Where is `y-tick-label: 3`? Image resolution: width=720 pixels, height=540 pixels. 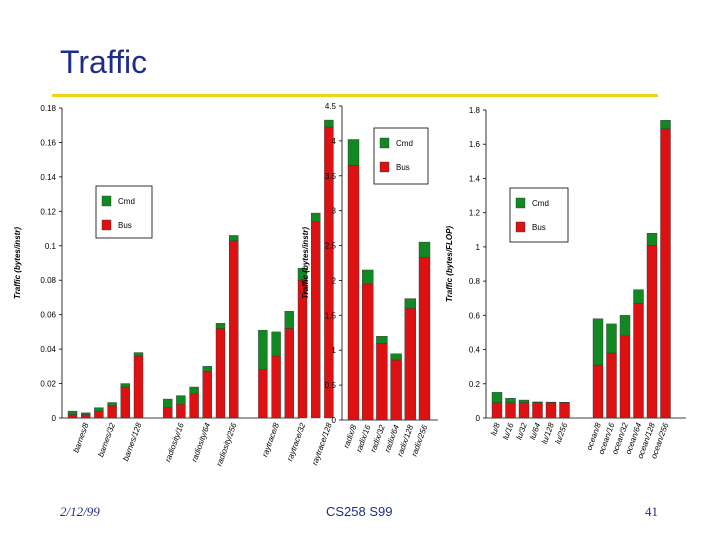 y-tick-label: 3 is located at coordinates (334, 211).